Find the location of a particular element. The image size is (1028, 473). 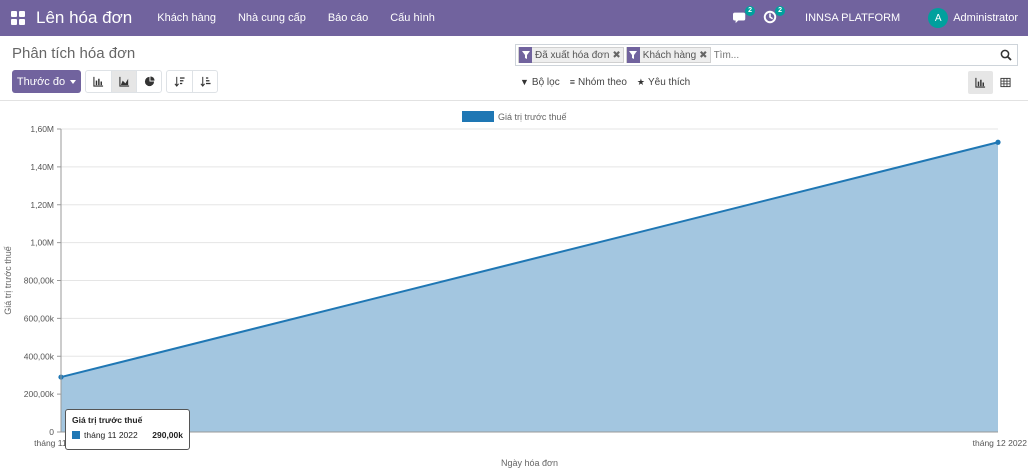

favorites-label: Yêu thích is located at coordinates (669, 82).